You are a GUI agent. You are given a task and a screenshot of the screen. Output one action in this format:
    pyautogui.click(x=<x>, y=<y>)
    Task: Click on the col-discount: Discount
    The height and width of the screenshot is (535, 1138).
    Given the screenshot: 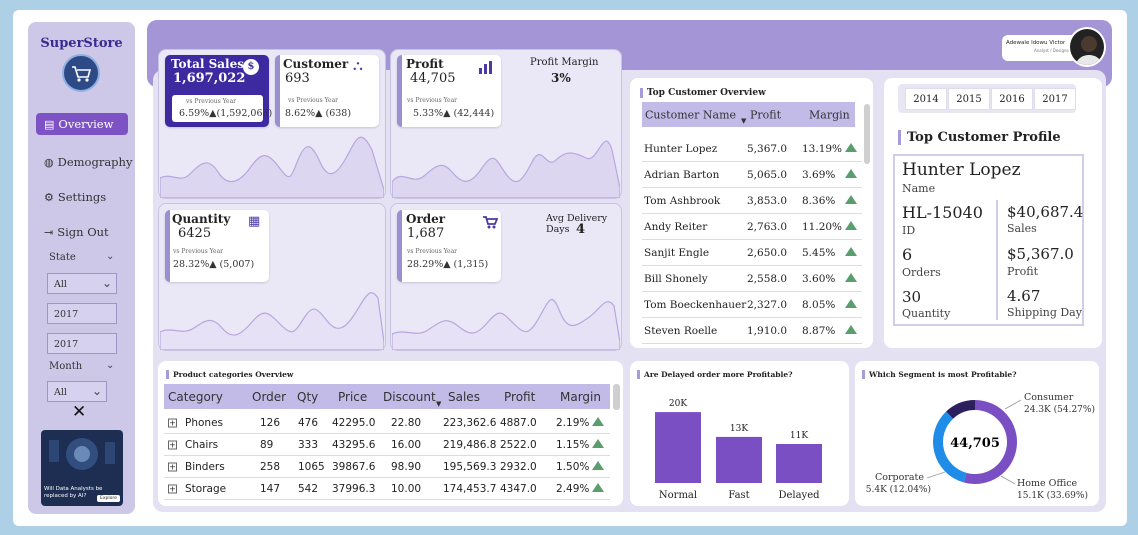 What is the action you would take?
    pyautogui.click(x=409, y=396)
    